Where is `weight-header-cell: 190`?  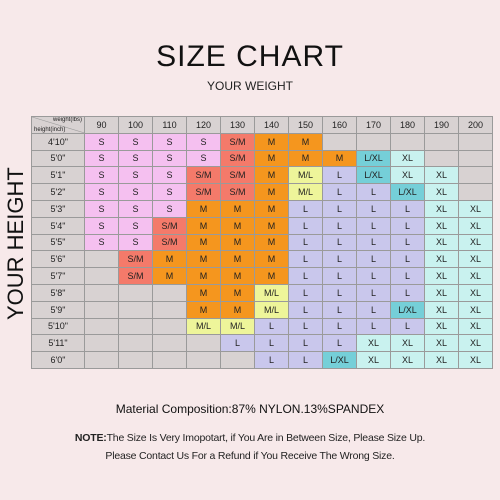
weight-header-cell: 190 is located at coordinates (441, 125).